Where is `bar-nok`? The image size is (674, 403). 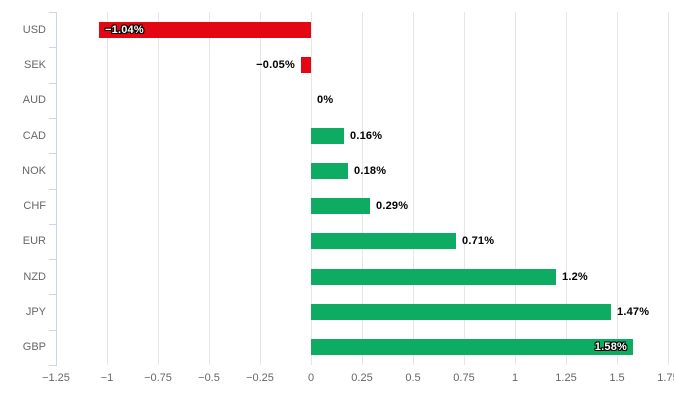
bar-nok is located at coordinates (329, 171).